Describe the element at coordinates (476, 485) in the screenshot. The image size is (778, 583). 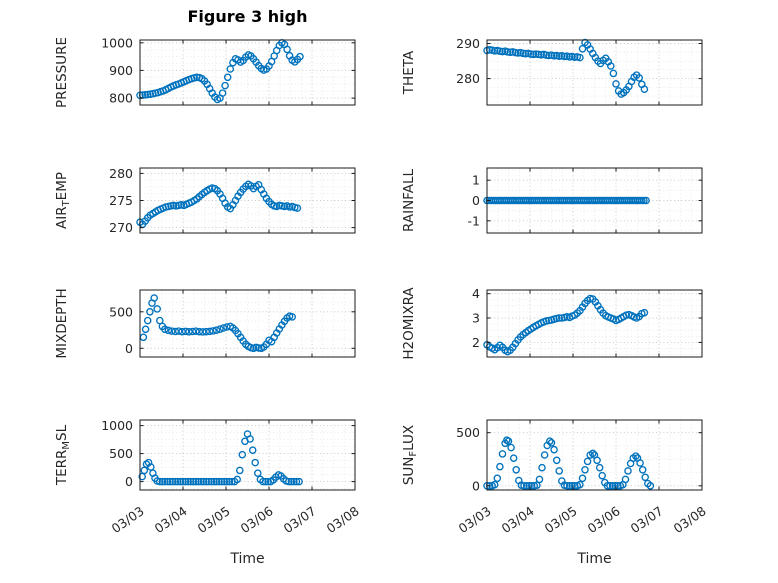
I see `y-tick-label: 0` at that location.